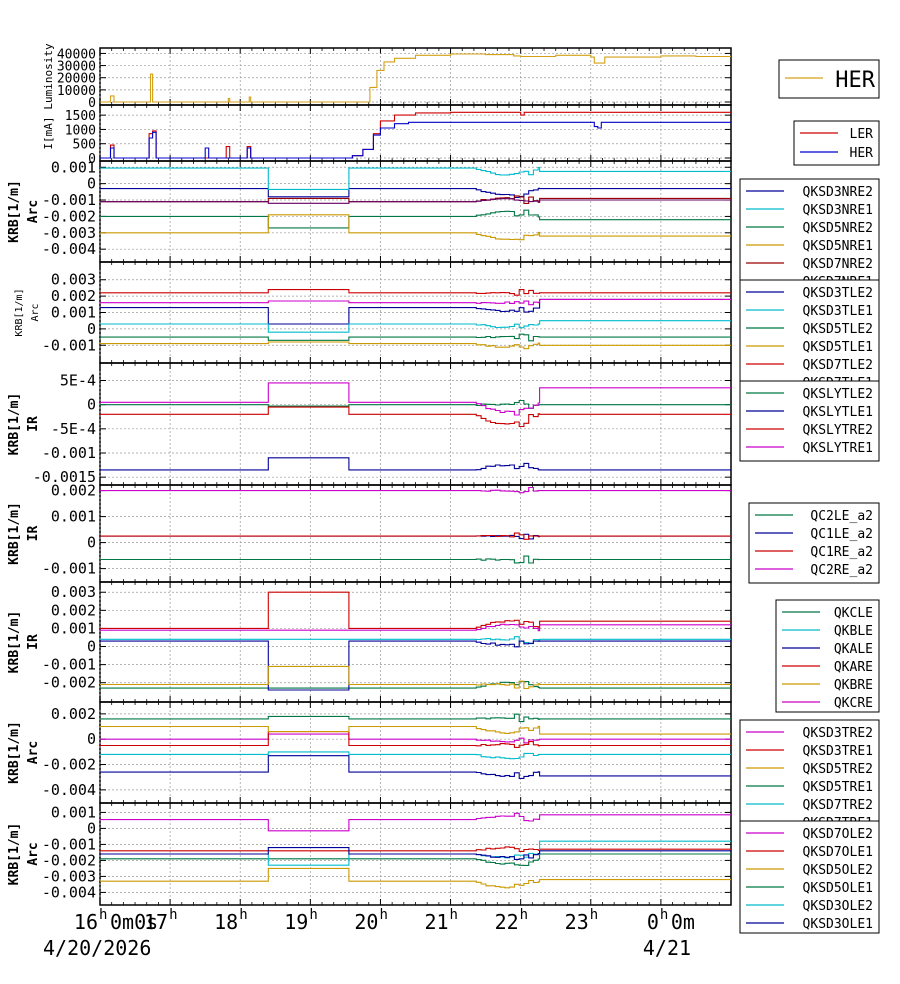 The height and width of the screenshot is (984, 900). What do you see at coordinates (415, 178) in the screenshot?
I see `series-line-QKSD3NRE1` at bounding box center [415, 178].